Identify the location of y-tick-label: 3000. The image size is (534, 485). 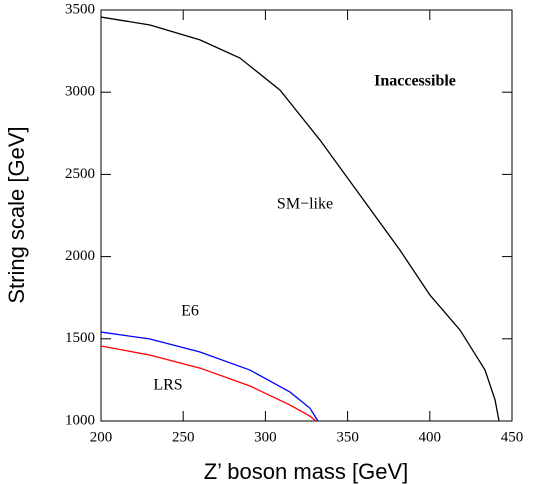
(80, 92).